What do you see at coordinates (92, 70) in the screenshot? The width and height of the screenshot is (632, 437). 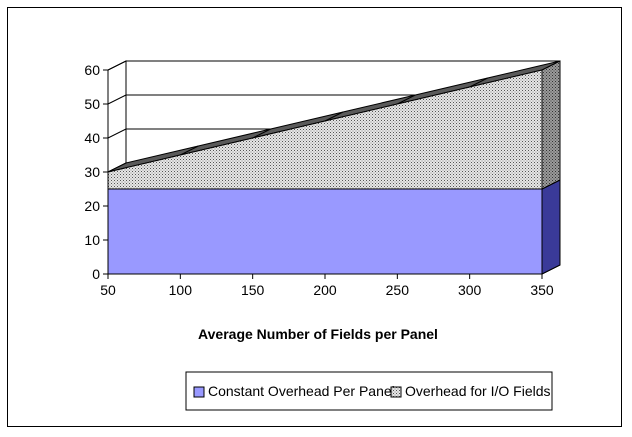 I see `y-tick-label: 60` at bounding box center [92, 70].